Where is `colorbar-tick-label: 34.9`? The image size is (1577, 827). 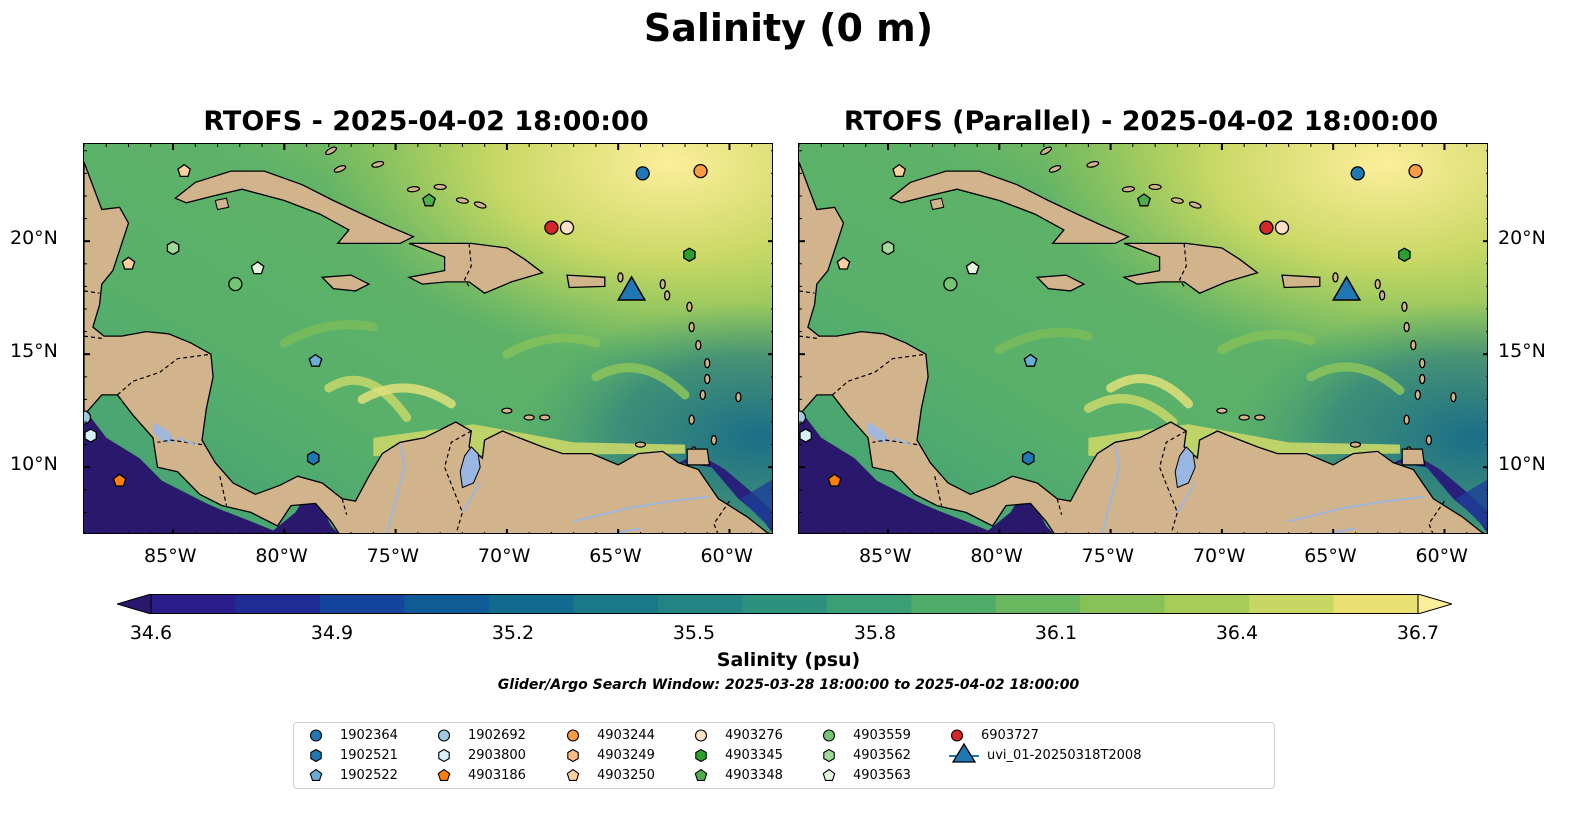
colorbar-tick-label: 34.9 is located at coordinates (332, 633).